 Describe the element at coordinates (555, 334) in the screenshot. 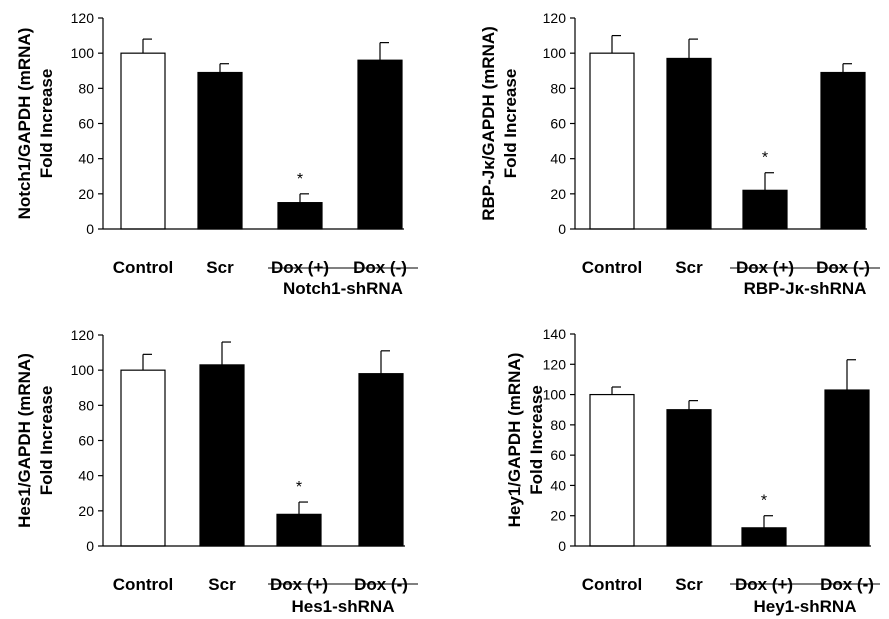

I see `y-tick-label: 140` at that location.